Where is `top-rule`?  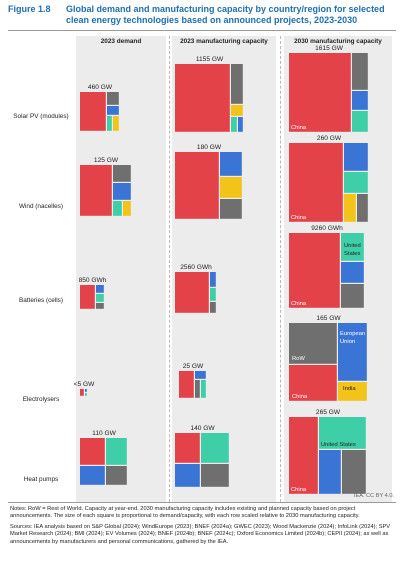
top-rule is located at coordinates (202, 30).